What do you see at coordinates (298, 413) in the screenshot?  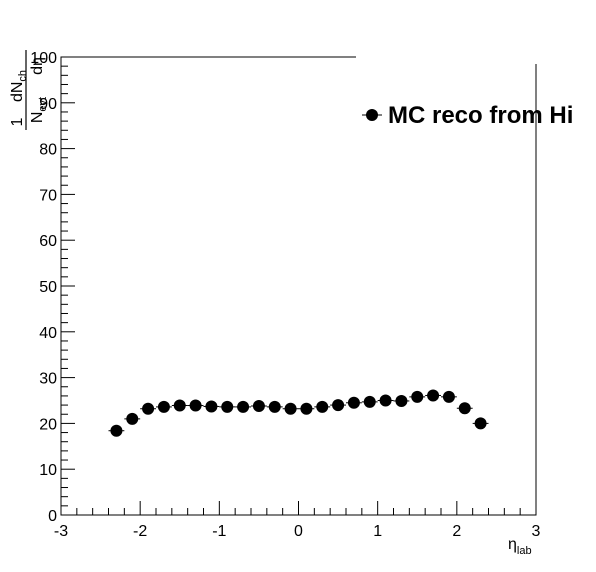 I see `data-points` at bounding box center [298, 413].